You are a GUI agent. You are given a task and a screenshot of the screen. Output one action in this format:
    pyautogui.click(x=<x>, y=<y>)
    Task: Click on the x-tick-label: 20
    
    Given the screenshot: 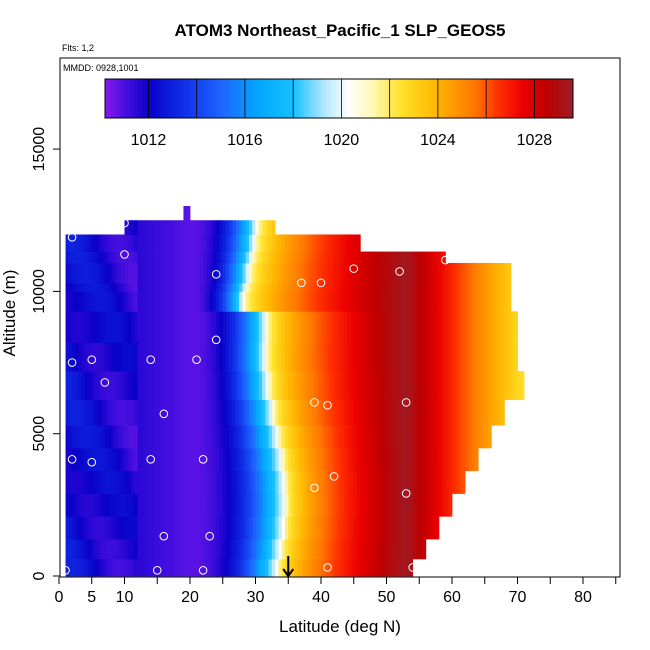 What is the action you would take?
    pyautogui.click(x=190, y=597)
    